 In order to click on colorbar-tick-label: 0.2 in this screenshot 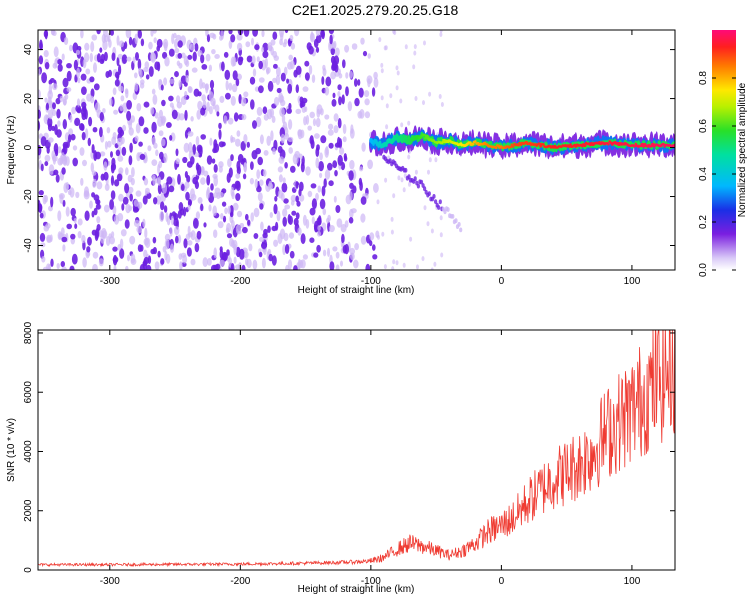, I will do `click(703, 222)`.